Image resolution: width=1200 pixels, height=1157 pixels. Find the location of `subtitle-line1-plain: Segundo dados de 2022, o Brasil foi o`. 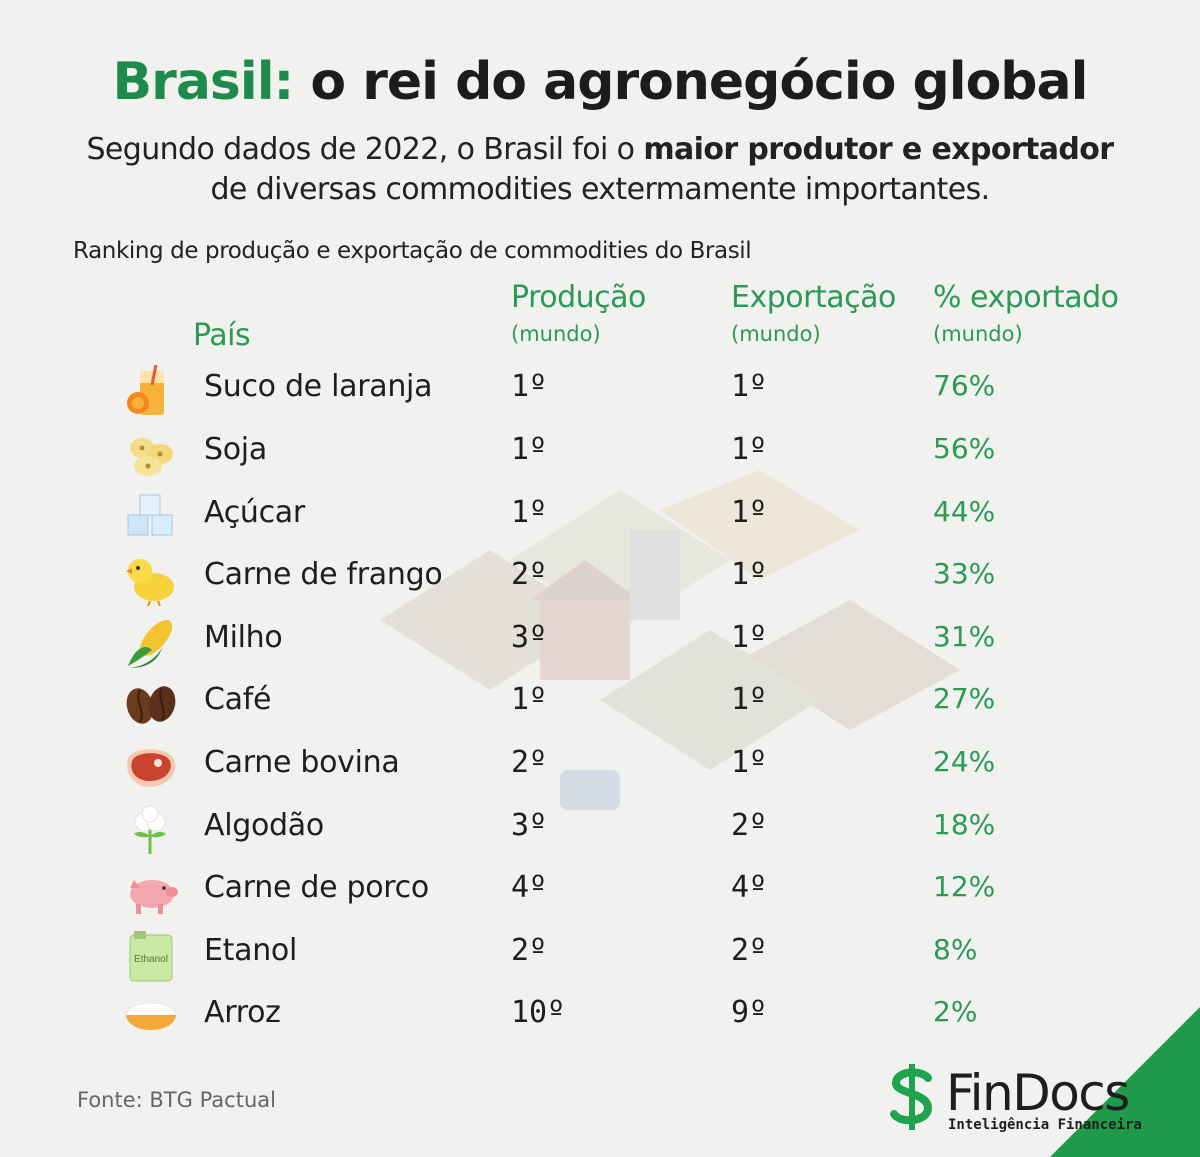

subtitle-line1-plain: Segundo dados de 2022, o Brasil foi o is located at coordinates (365, 149).